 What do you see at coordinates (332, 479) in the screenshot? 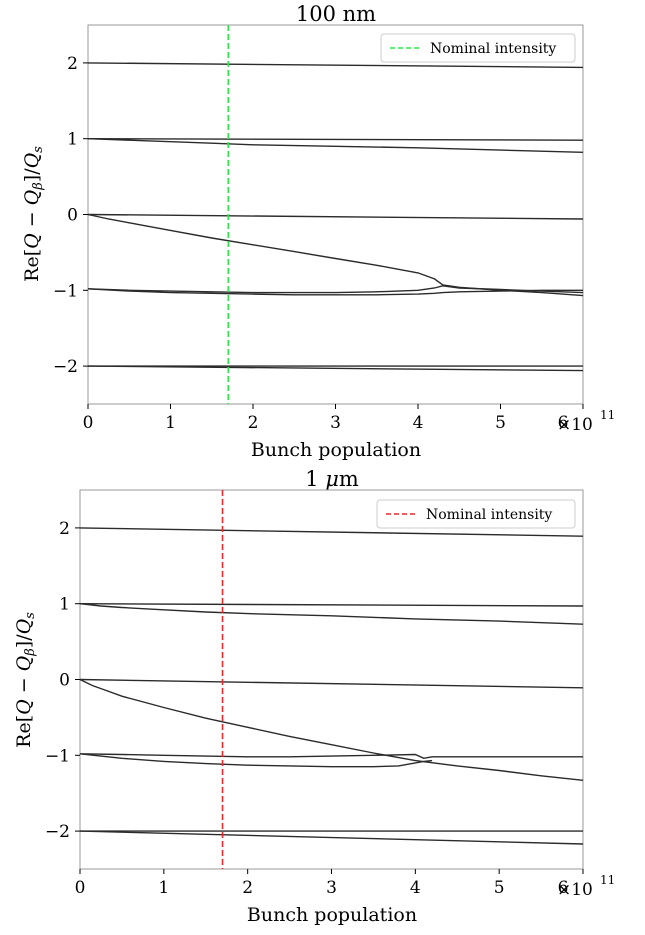
I see `chart-title: 1 μm` at bounding box center [332, 479].